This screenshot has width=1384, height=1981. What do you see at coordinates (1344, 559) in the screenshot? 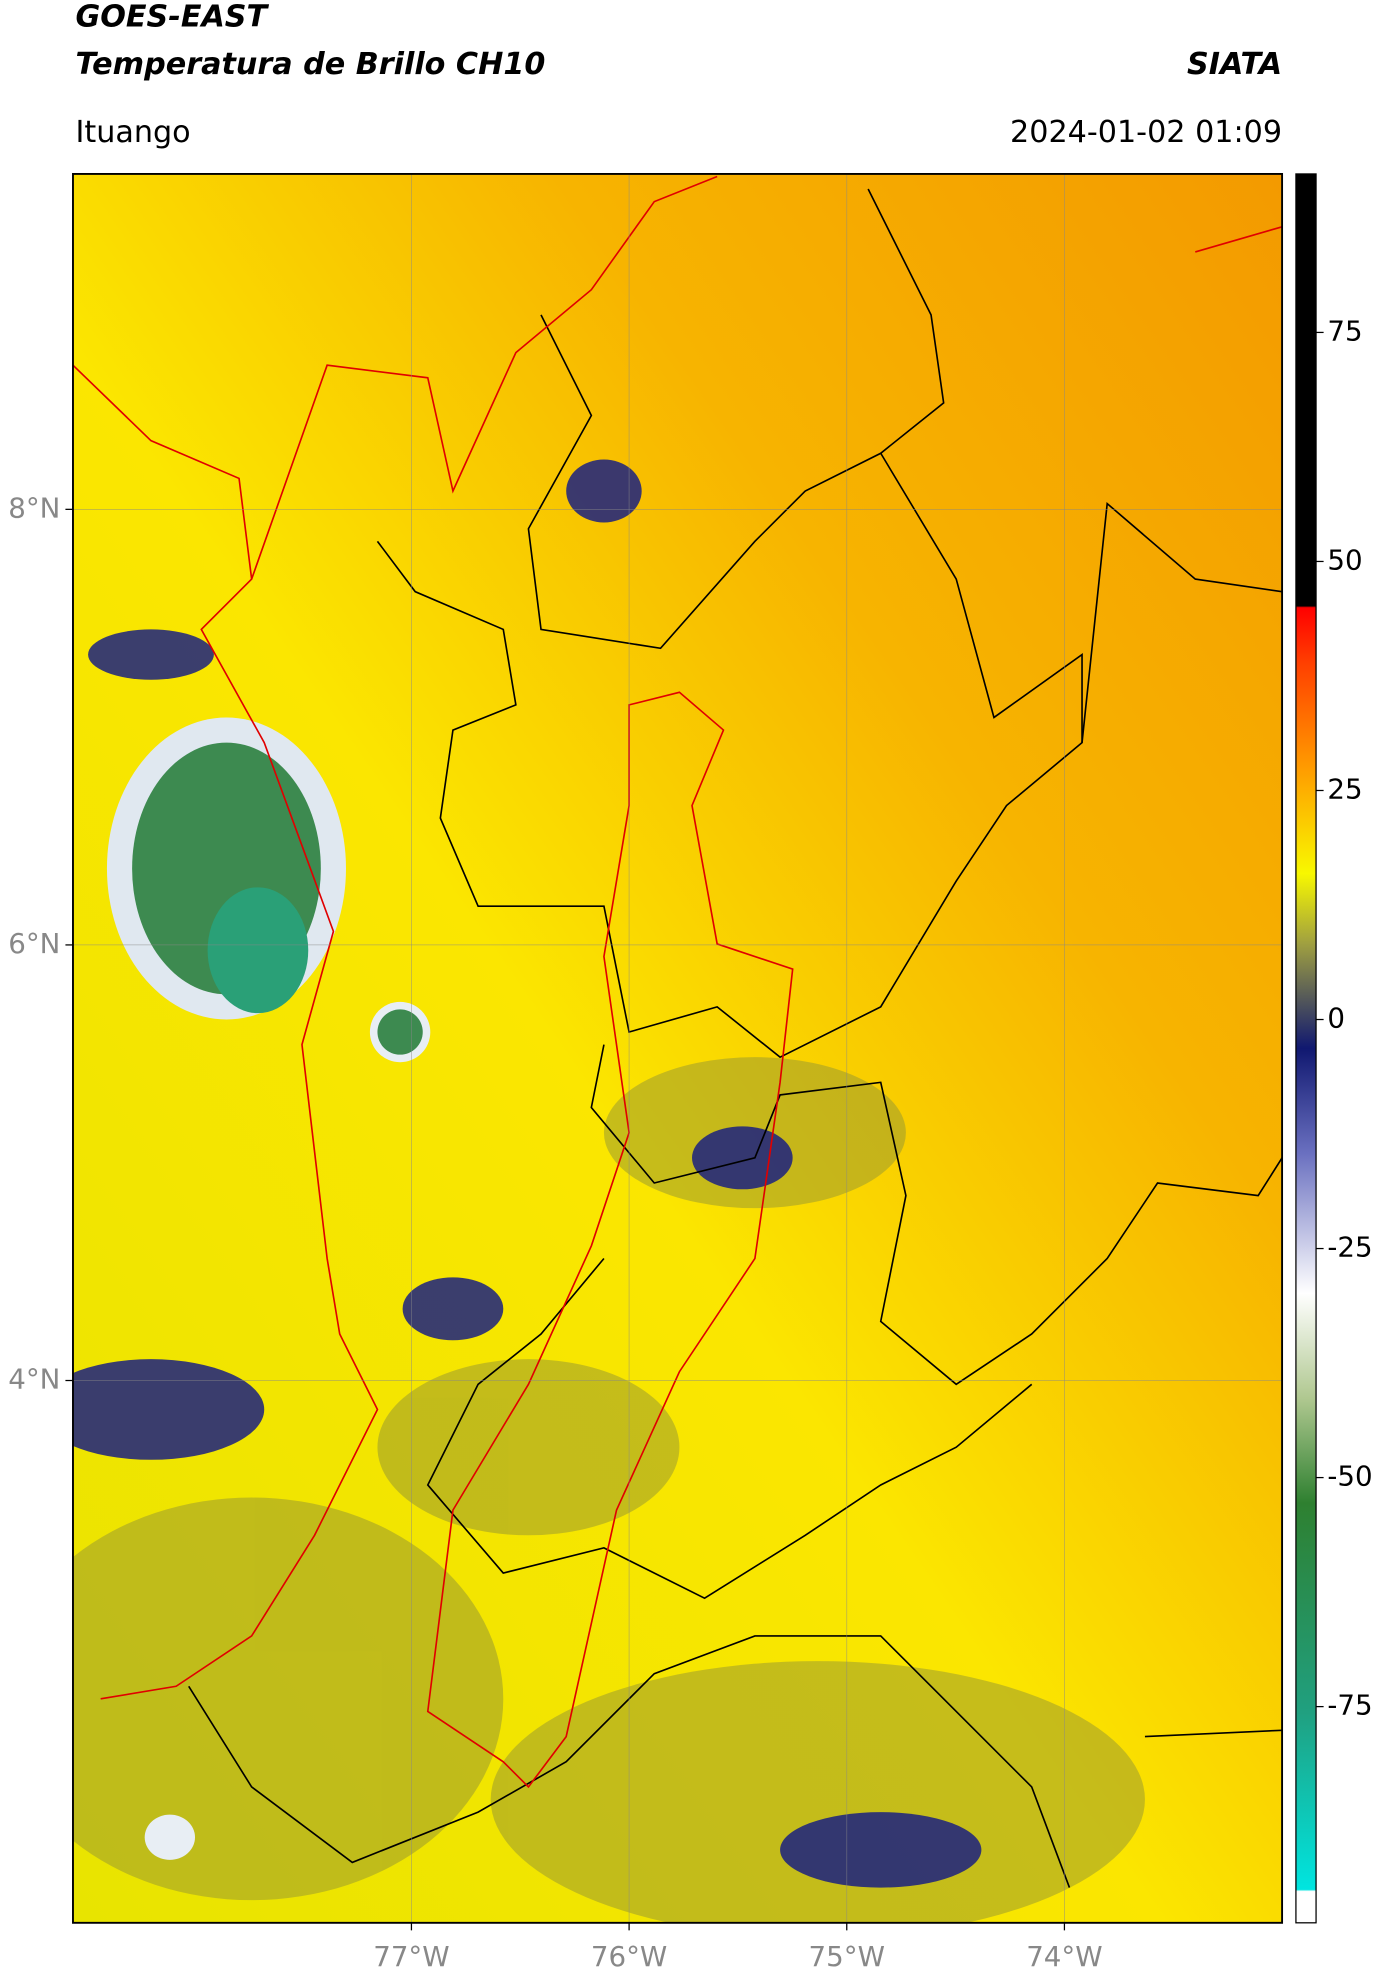
I see `colorbar-tick-label: 50` at bounding box center [1344, 559].